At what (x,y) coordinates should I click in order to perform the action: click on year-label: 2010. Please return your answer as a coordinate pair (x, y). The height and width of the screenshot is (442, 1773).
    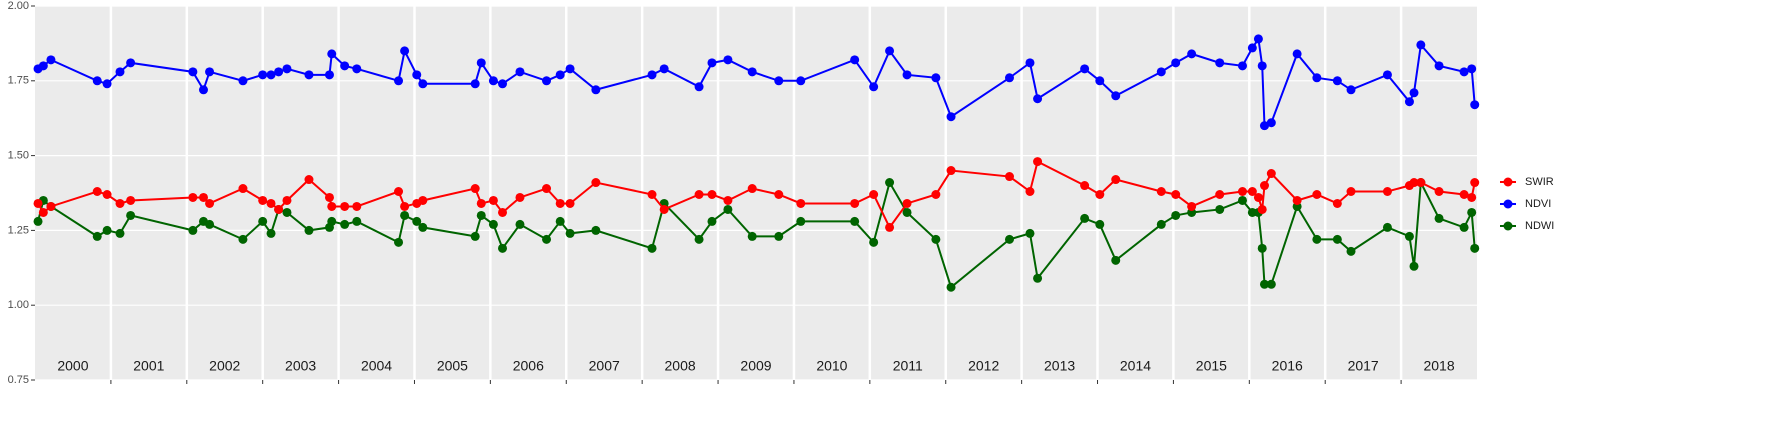
    Looking at the image, I should click on (831, 366).